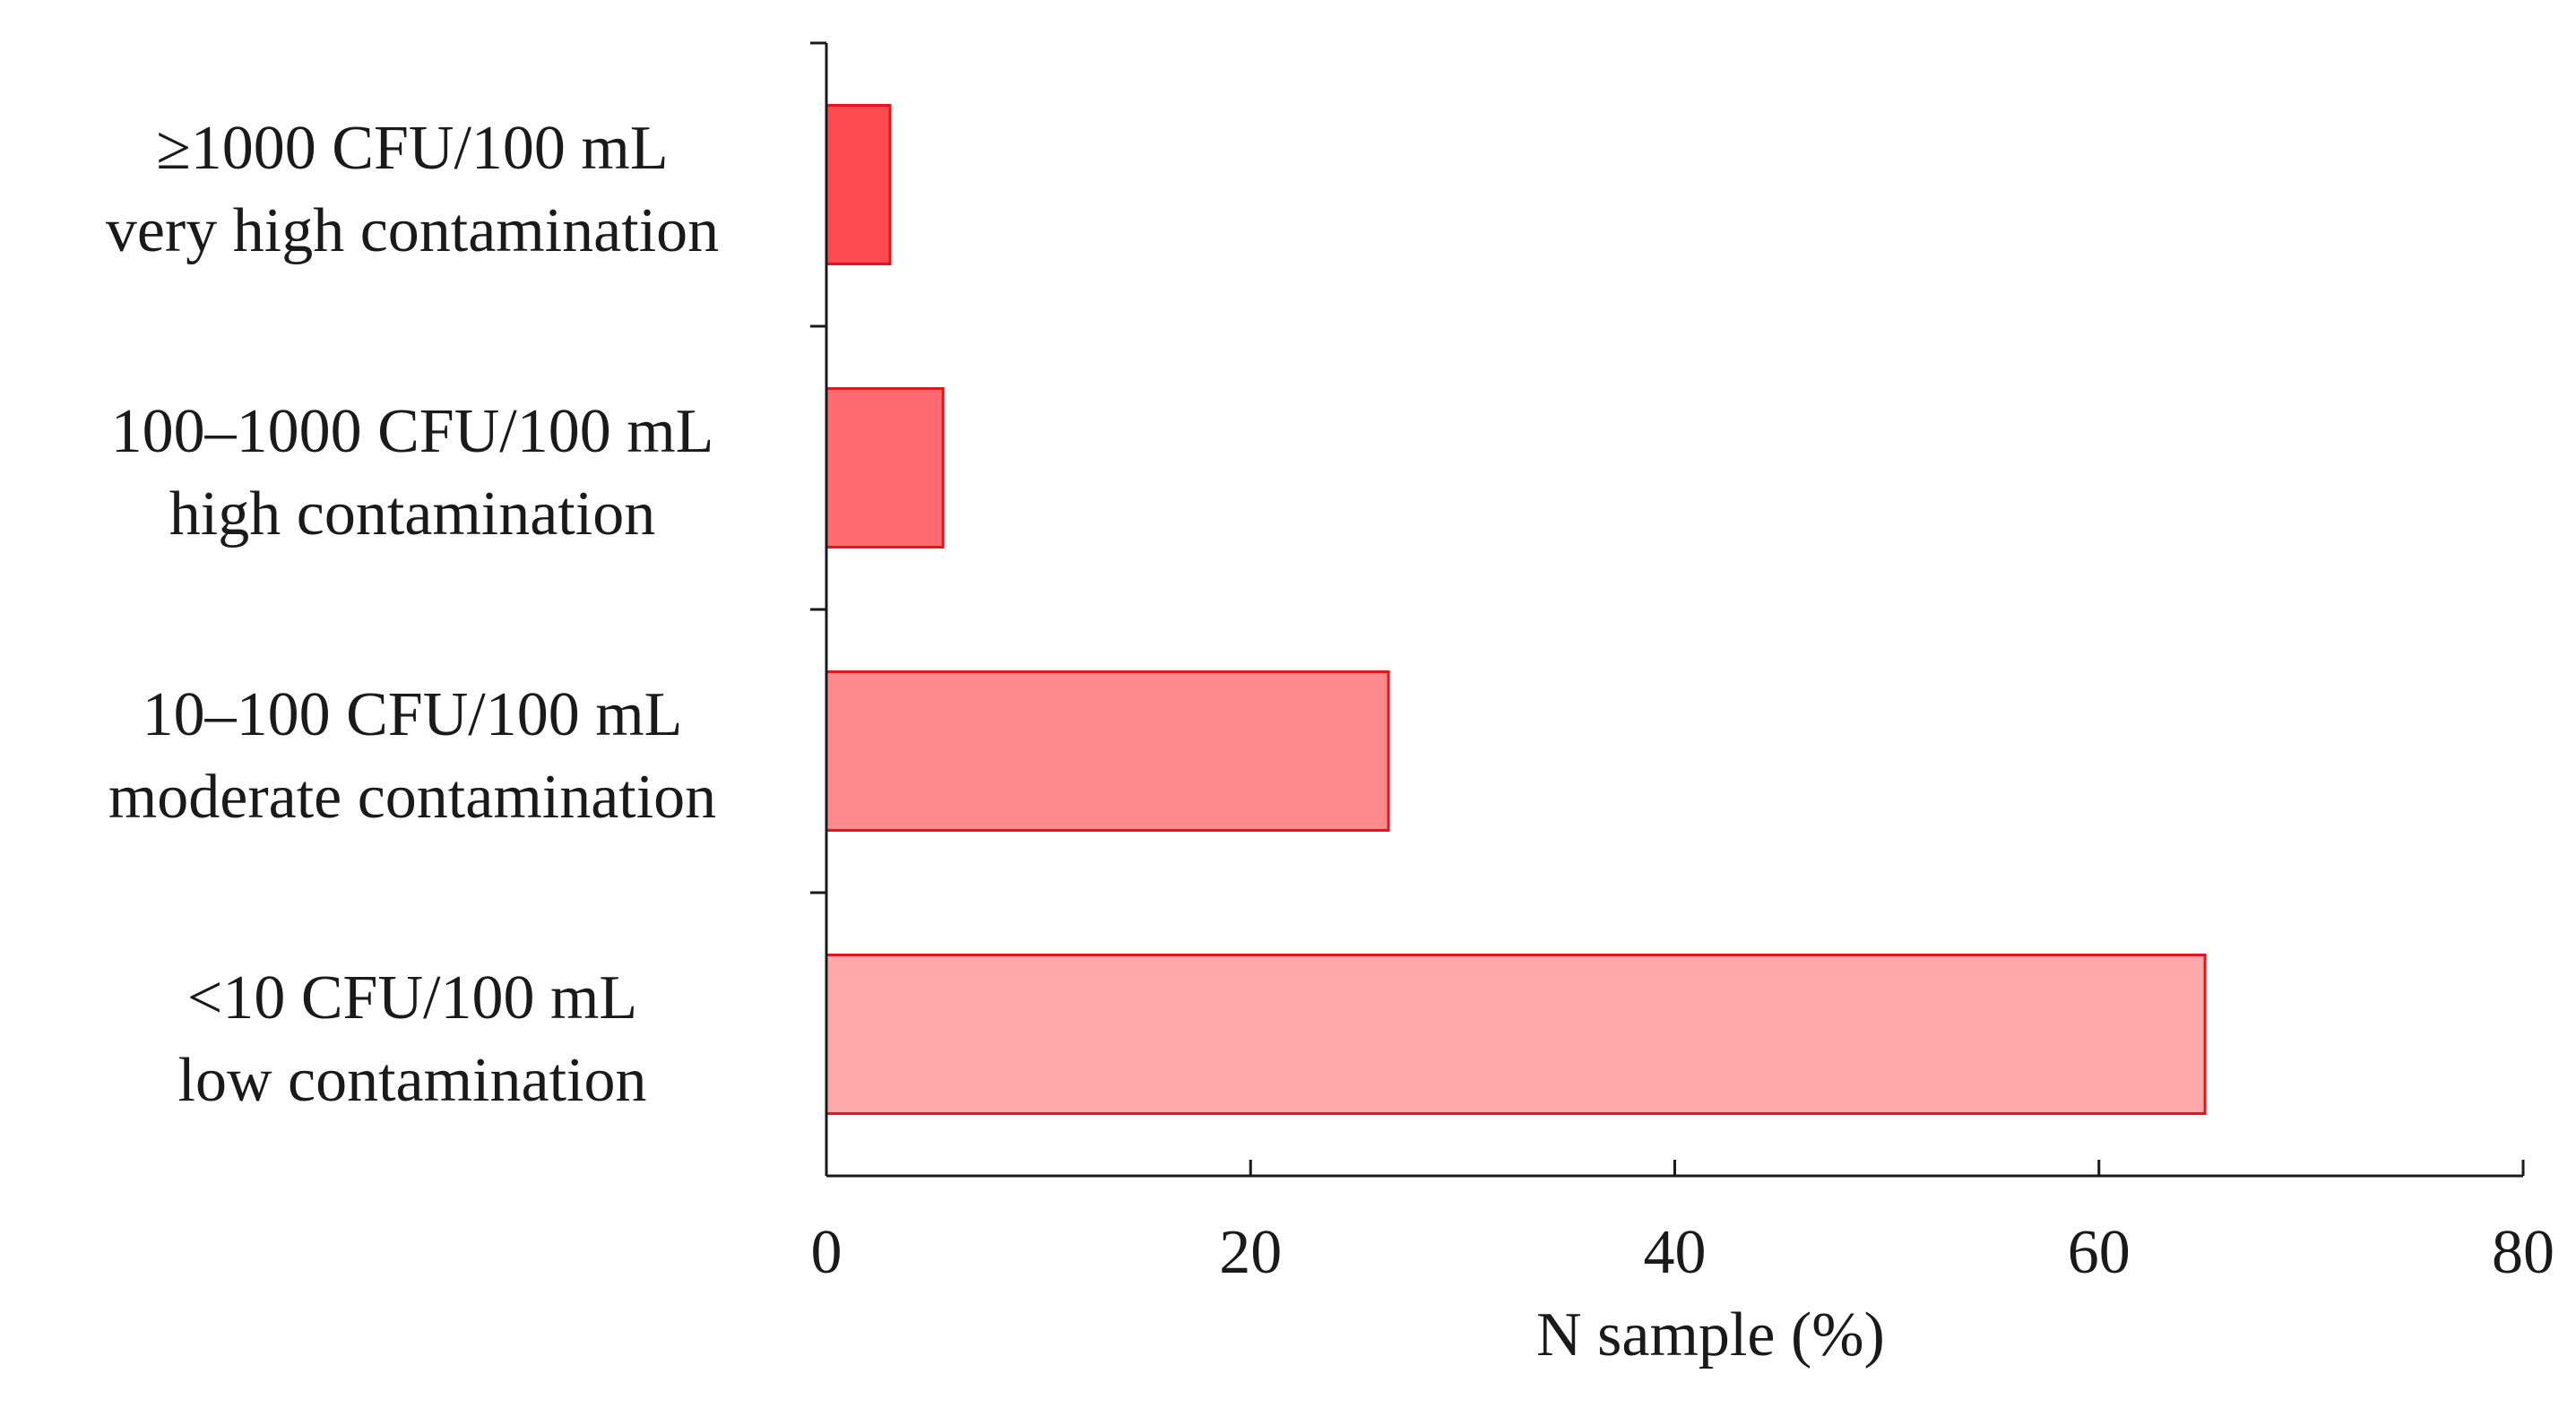  What do you see at coordinates (412, 997) in the screenshot?
I see `category-label-line1: <10 CFU/100 mL` at bounding box center [412, 997].